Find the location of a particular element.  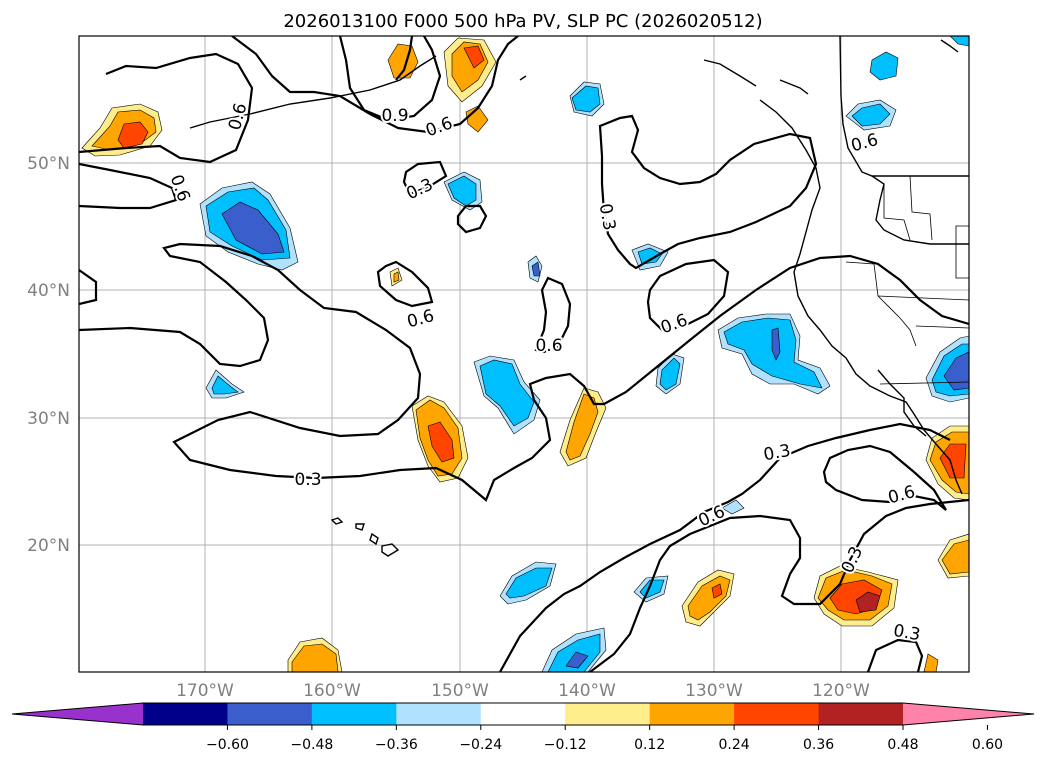

lat-label: 50°N is located at coordinates (48, 164).